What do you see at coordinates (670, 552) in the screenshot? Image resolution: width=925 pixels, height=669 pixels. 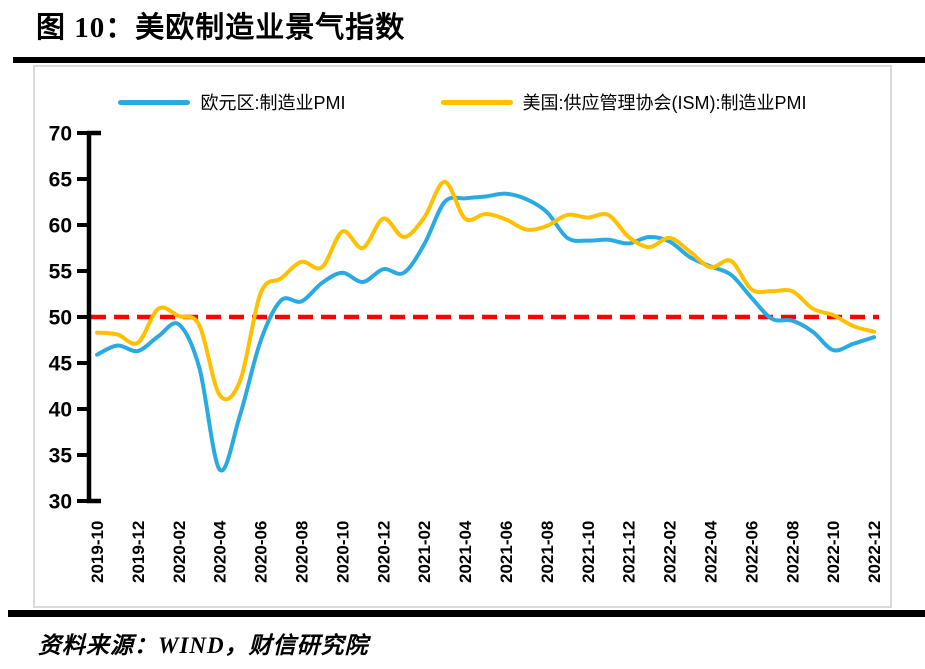 I see `x-axis-tick-label: 2022-02` at bounding box center [670, 552].